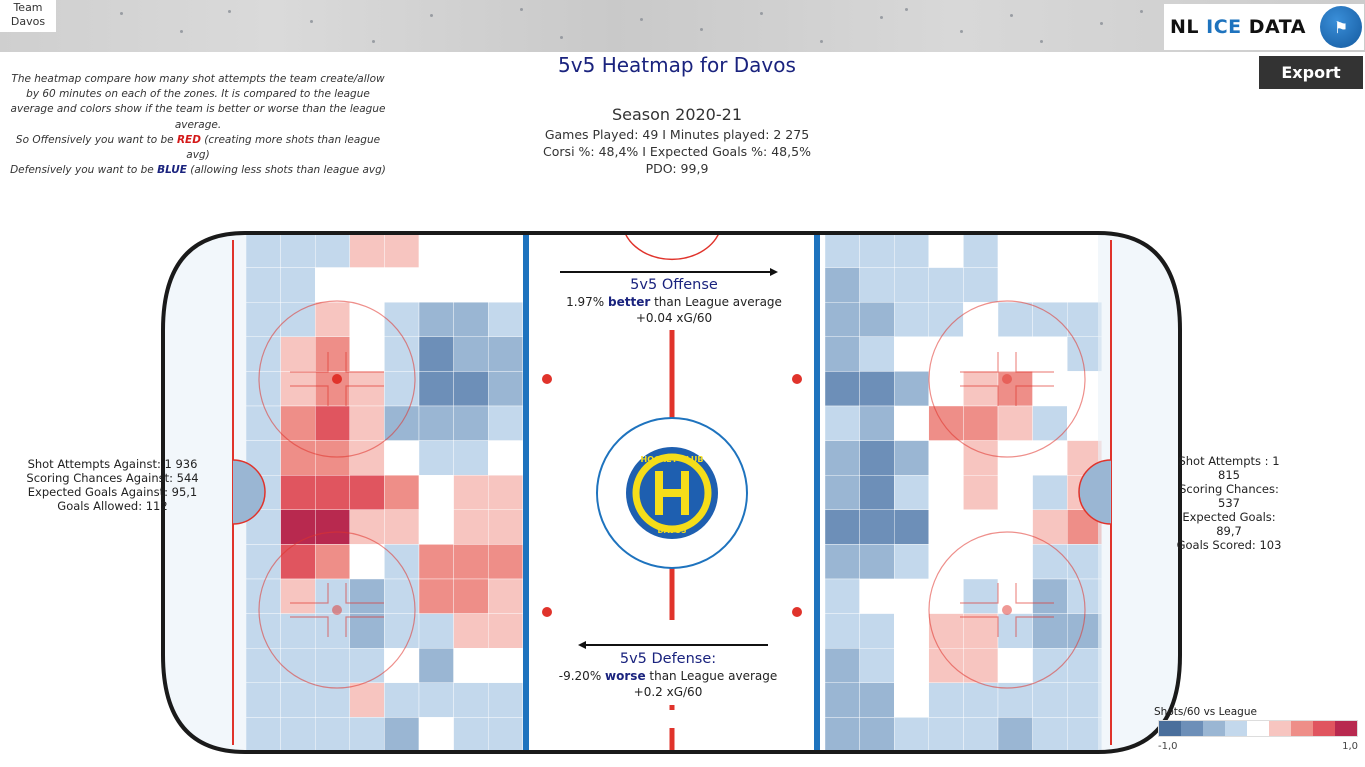  I want to click on export-button: Export, so click(1311, 72).